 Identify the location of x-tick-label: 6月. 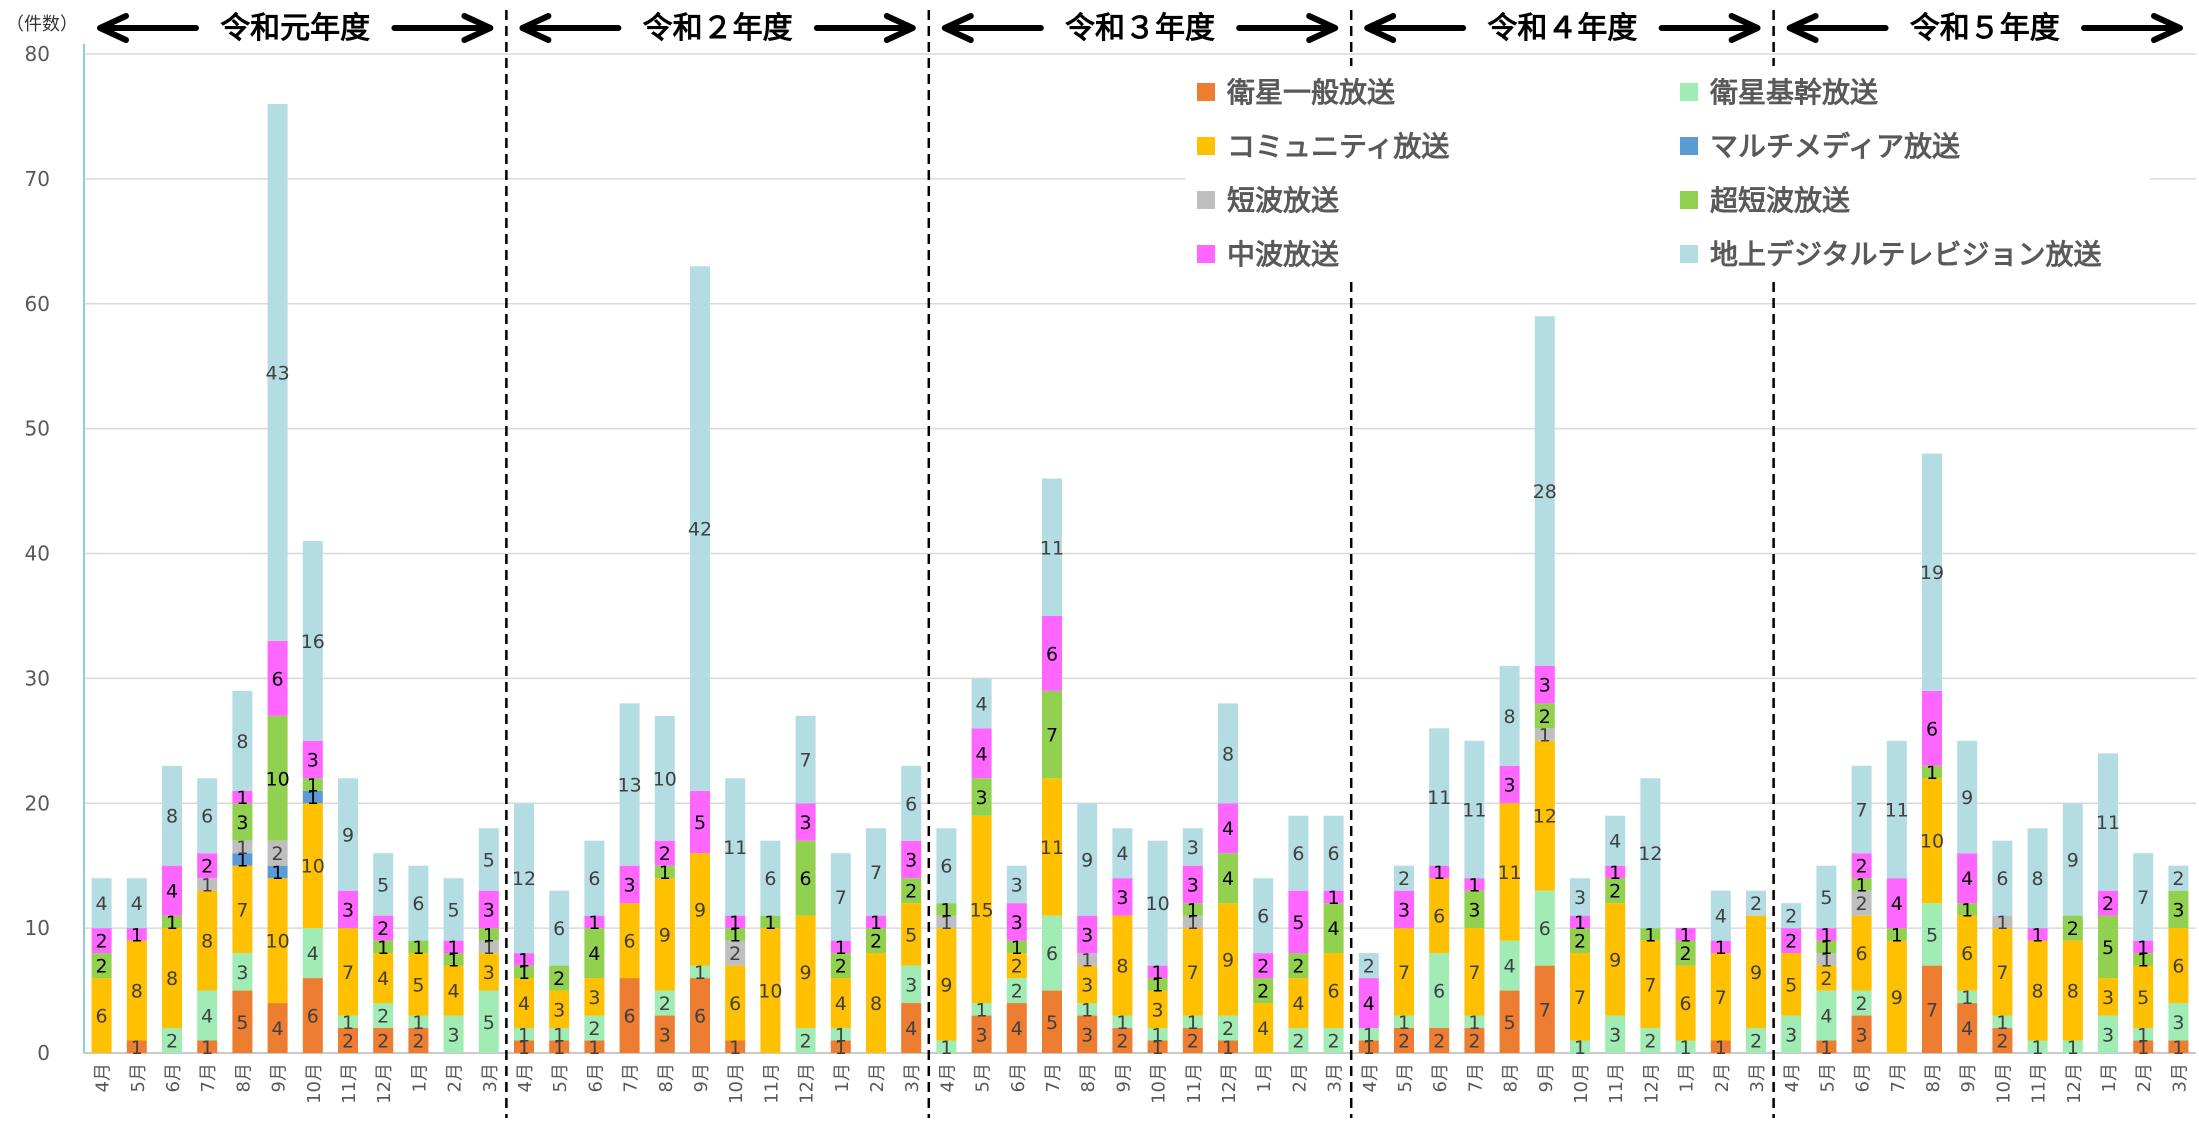
(1440, 1077).